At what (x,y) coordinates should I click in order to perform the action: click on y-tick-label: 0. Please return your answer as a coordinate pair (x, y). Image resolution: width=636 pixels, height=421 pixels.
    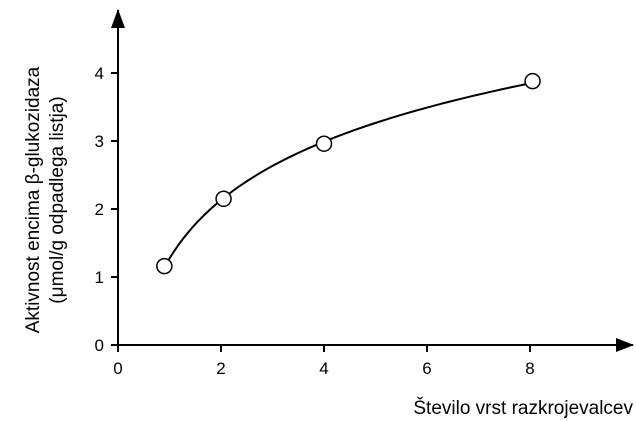
    Looking at the image, I should click on (99, 345).